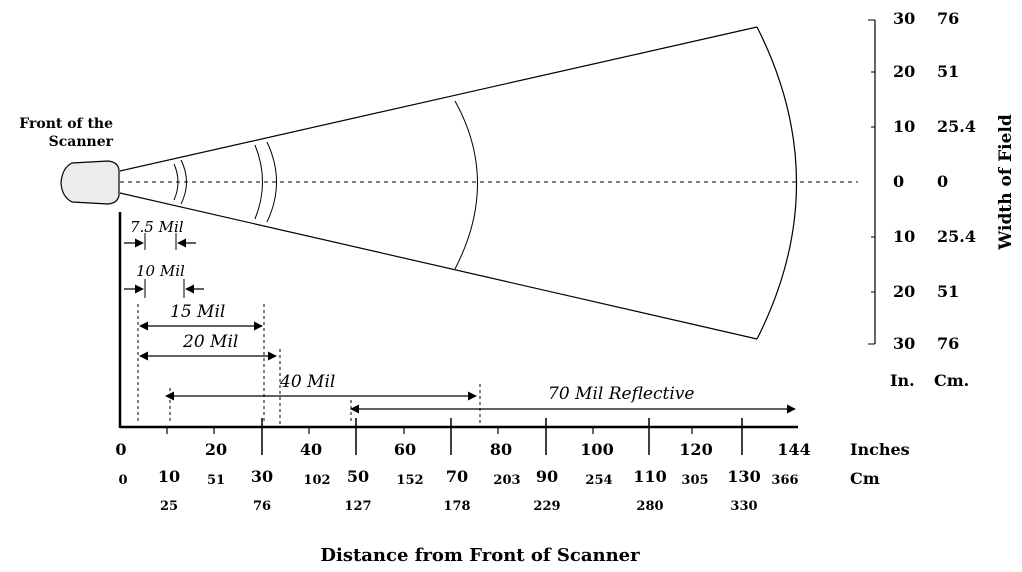 The width and height of the screenshot is (1022, 572). I want to click on depth-of-field-arcs, so click(325, 185).